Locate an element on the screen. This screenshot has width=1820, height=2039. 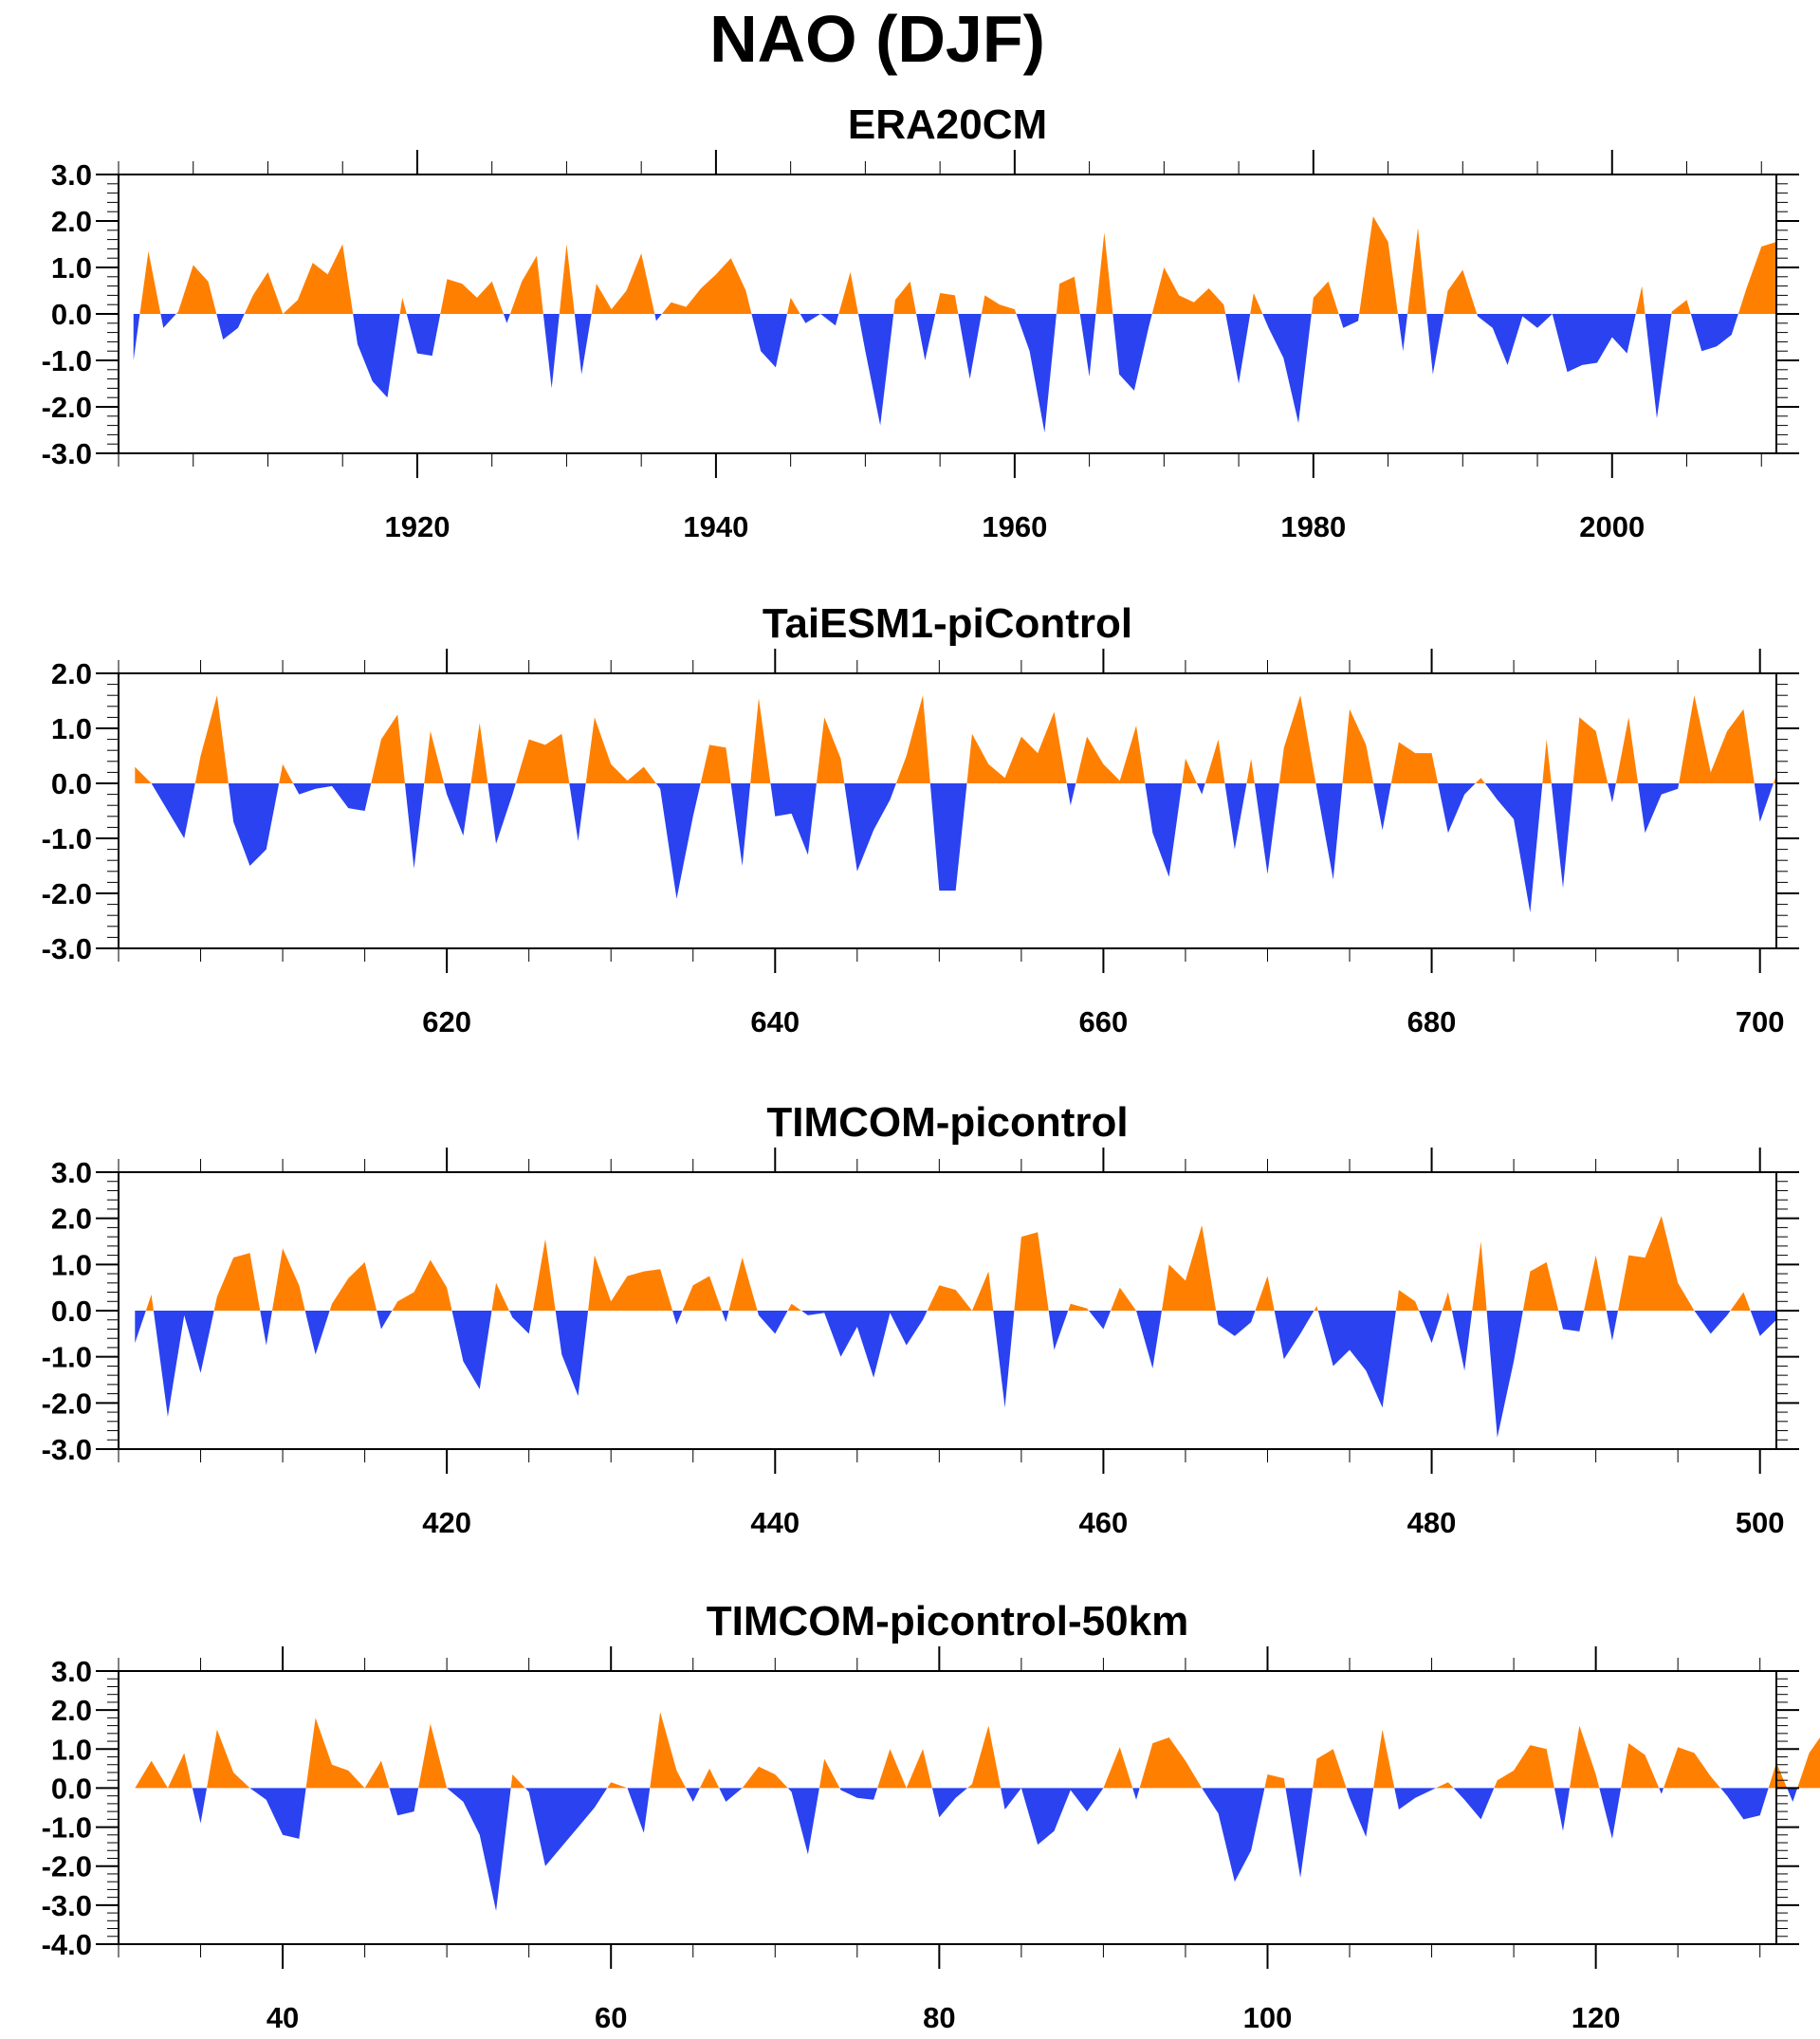
x-tick-label: 420 is located at coordinates (447, 1523).